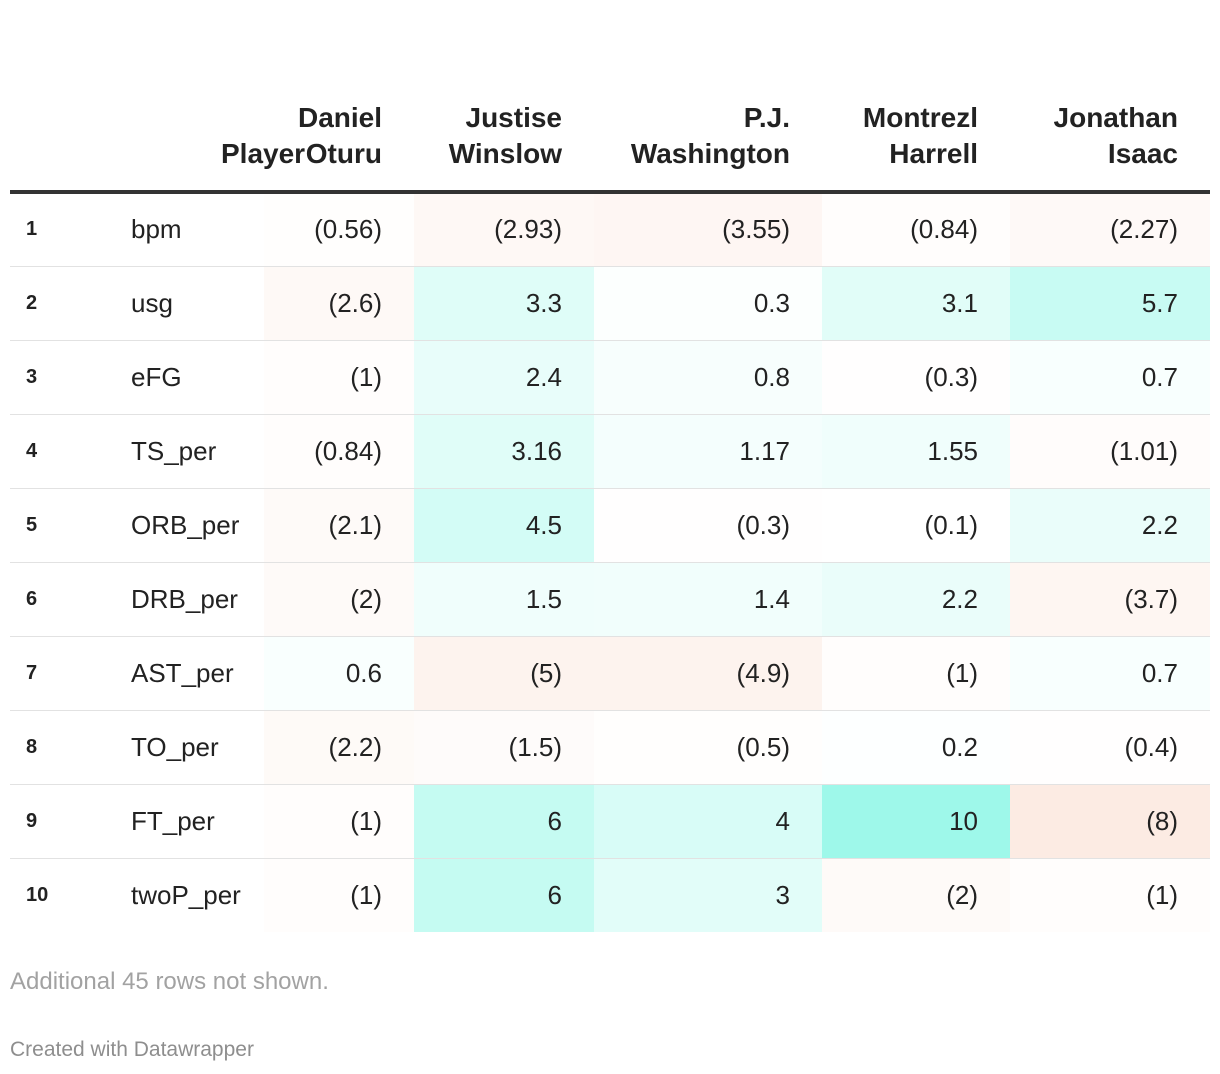 The width and height of the screenshot is (1220, 1074). I want to click on header-player: Player, so click(210, 146).